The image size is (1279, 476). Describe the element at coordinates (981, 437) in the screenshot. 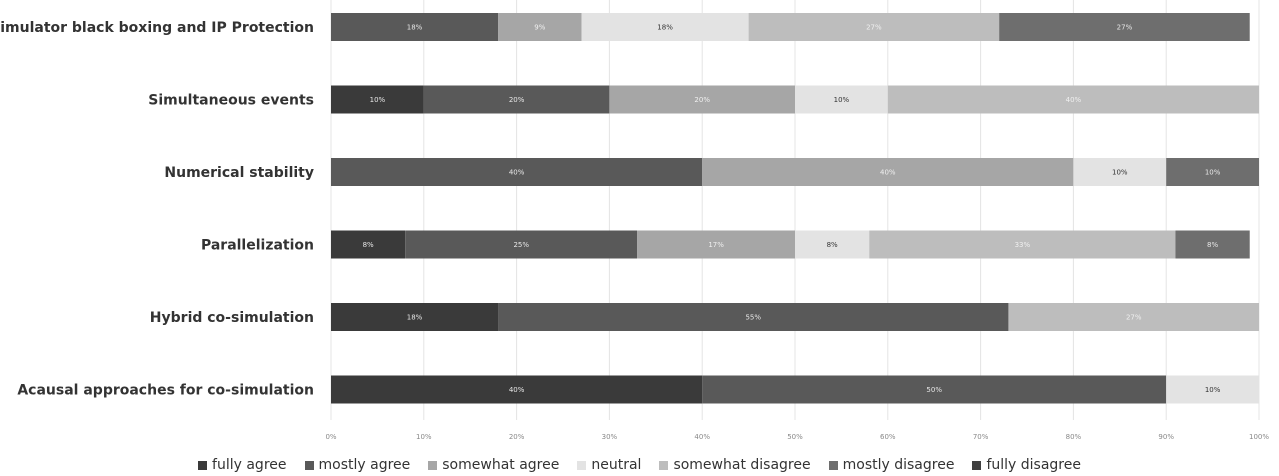

I see `x-tick-label: 70%` at that location.